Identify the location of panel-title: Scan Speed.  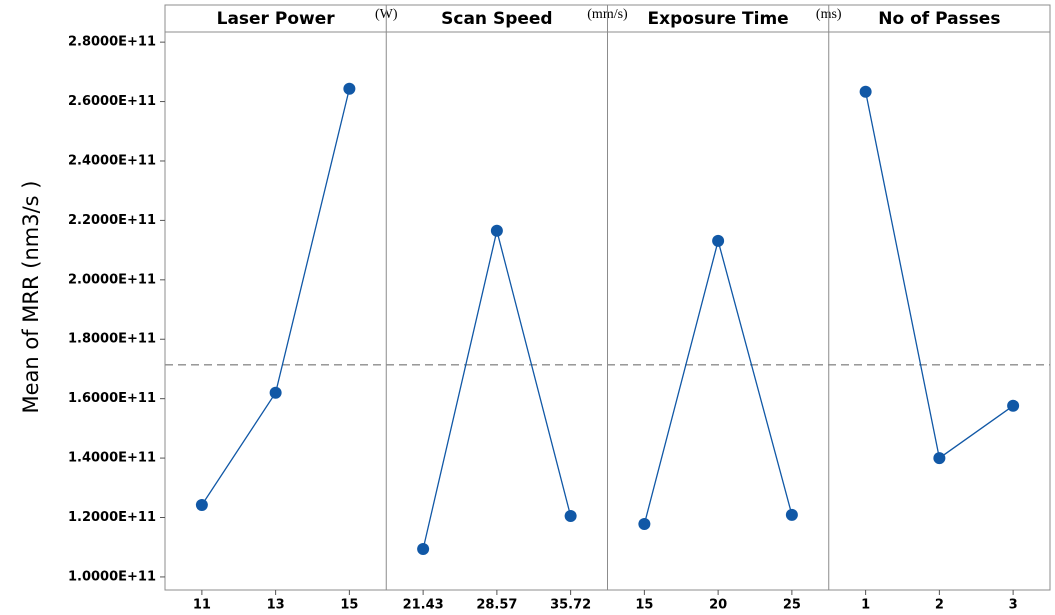
(496, 19).